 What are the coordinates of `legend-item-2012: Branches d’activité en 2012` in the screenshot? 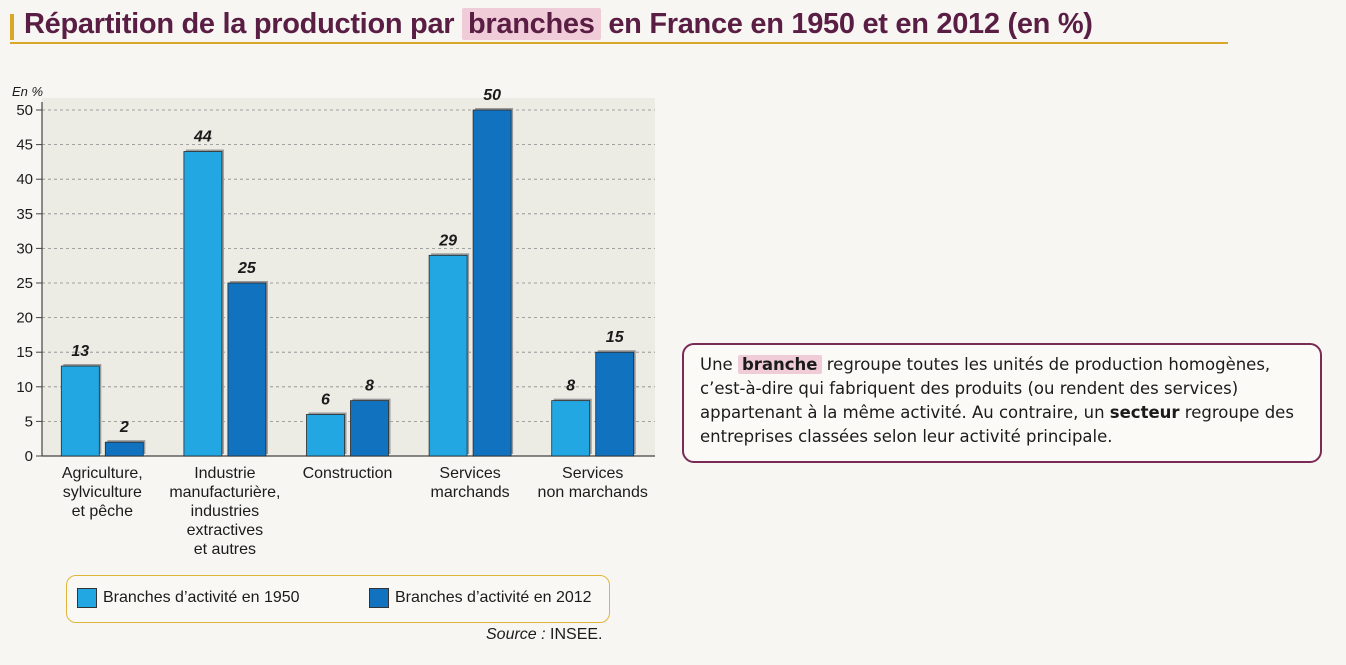 It's located at (480, 598).